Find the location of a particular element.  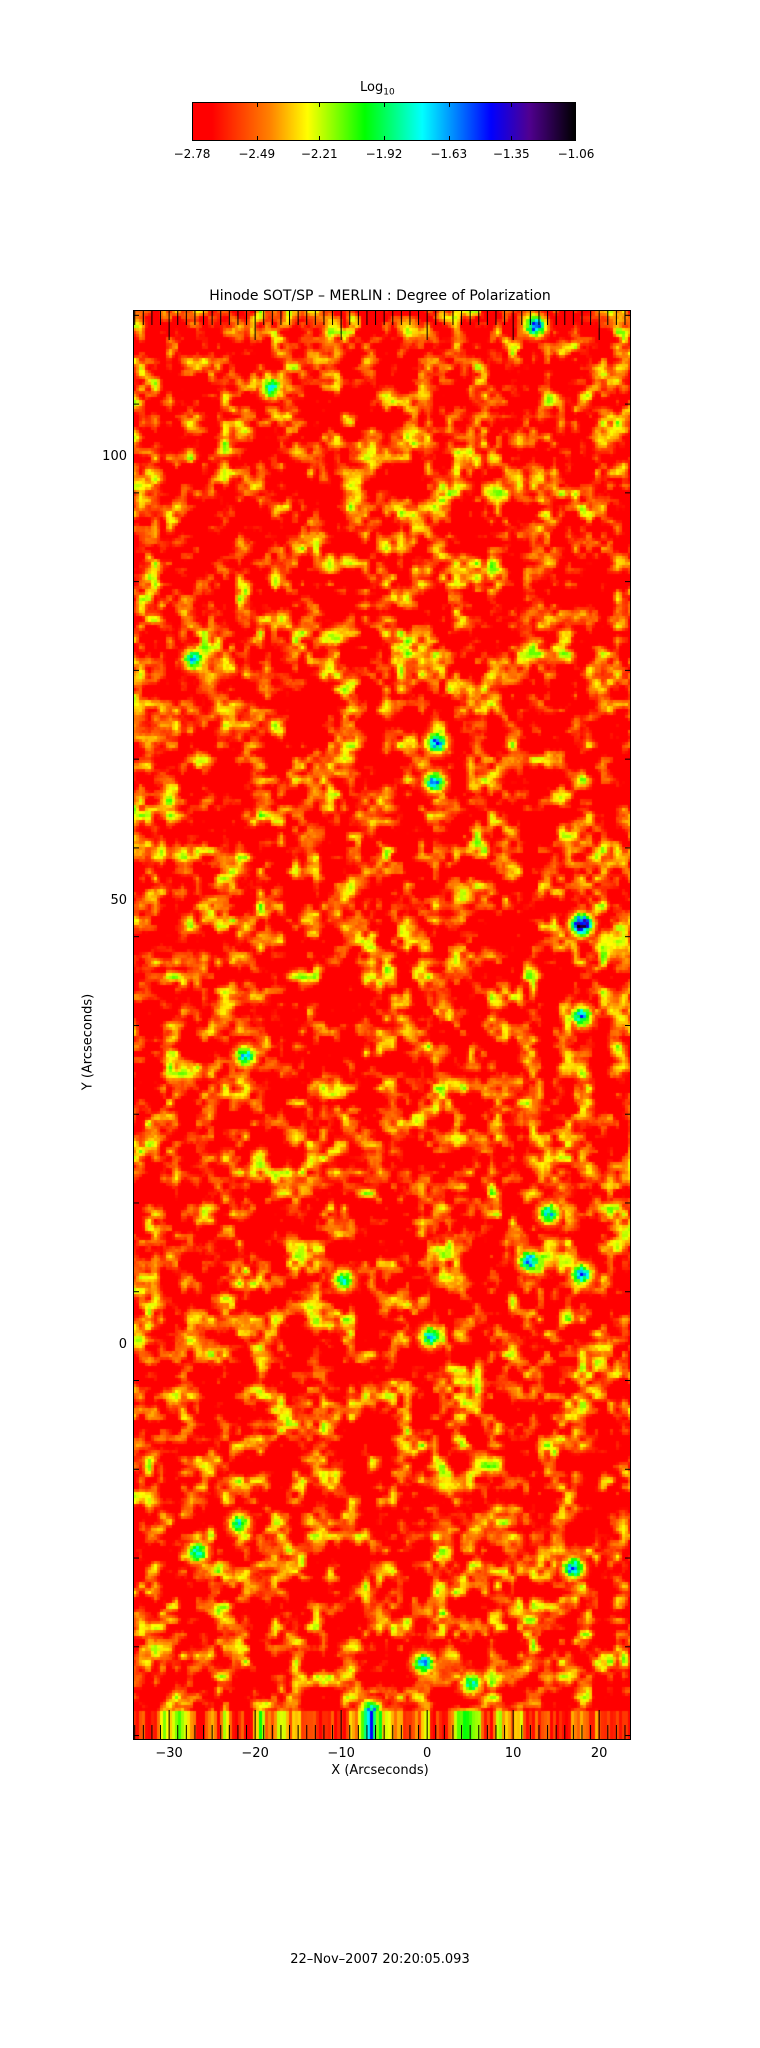

x-axis-label: X (Arcseconds) is located at coordinates (380, 1770).